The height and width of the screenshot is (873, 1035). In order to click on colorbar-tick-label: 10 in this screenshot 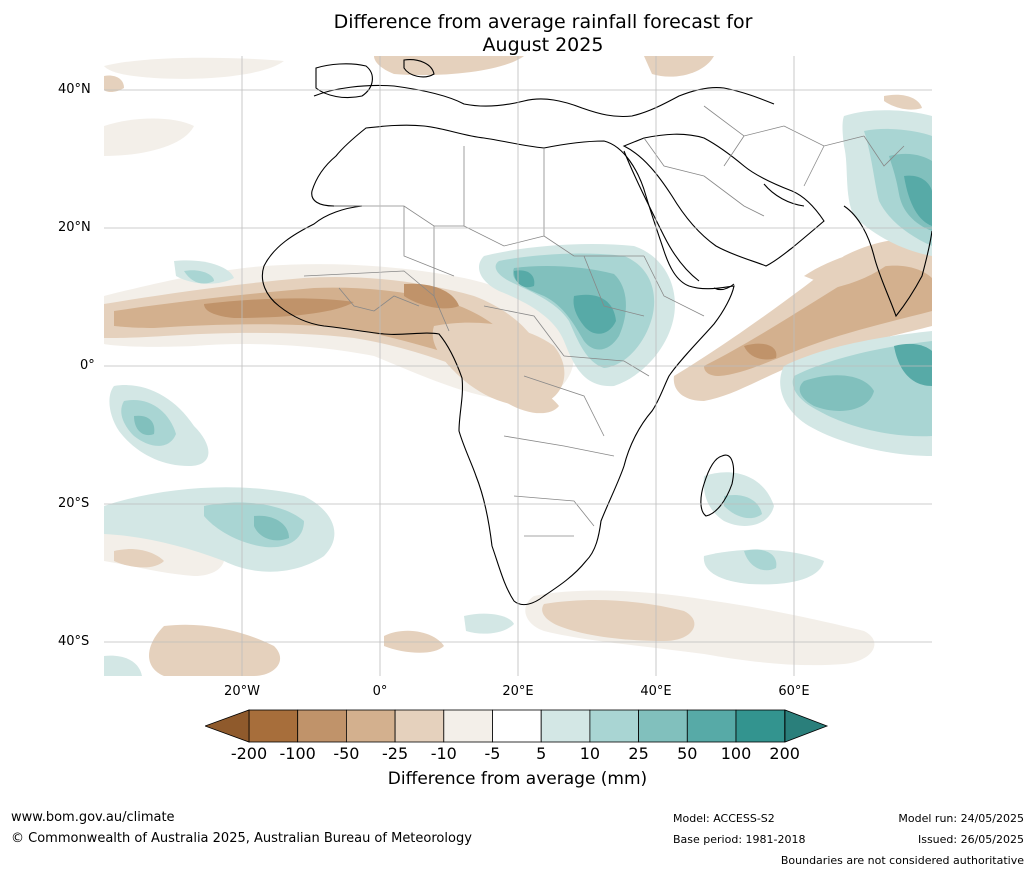, I will do `click(590, 753)`.